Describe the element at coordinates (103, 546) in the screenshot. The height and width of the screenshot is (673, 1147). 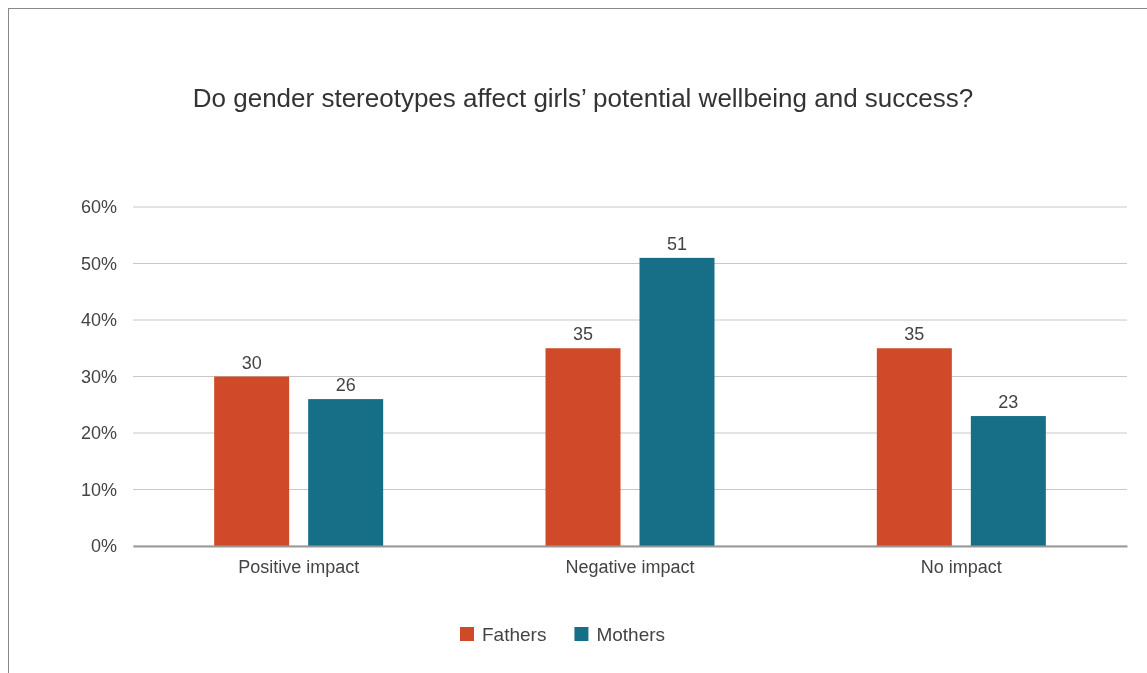
I see `y-tick-label: 0%` at that location.